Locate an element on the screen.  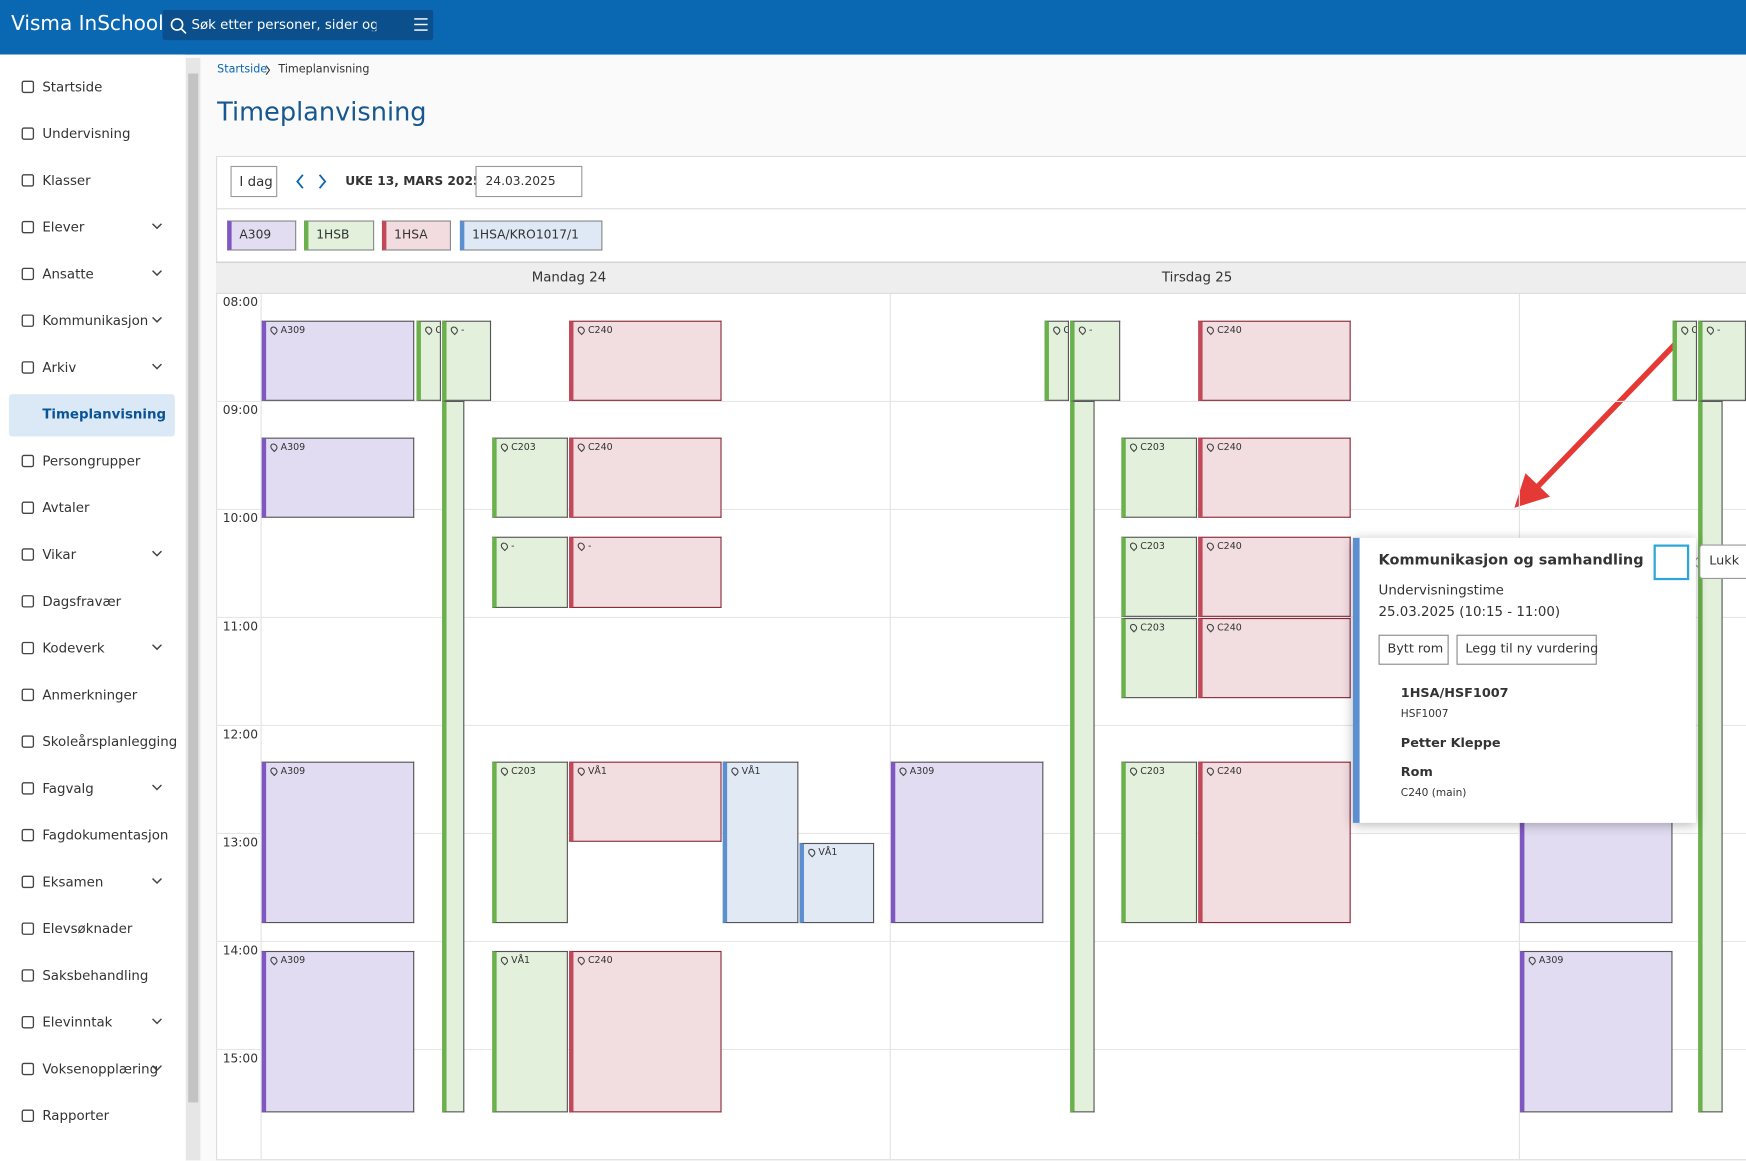
sidebar-item: Kodeverk is located at coordinates (73, 648).